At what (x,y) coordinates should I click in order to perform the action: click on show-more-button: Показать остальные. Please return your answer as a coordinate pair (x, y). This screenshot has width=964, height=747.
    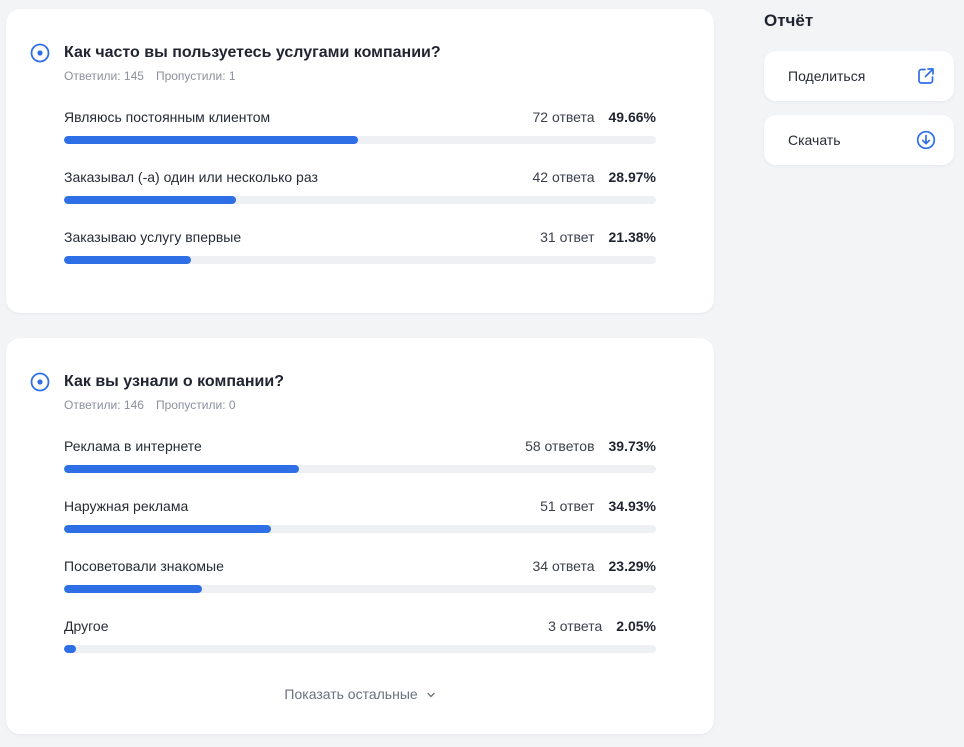
    Looking at the image, I should click on (360, 694).